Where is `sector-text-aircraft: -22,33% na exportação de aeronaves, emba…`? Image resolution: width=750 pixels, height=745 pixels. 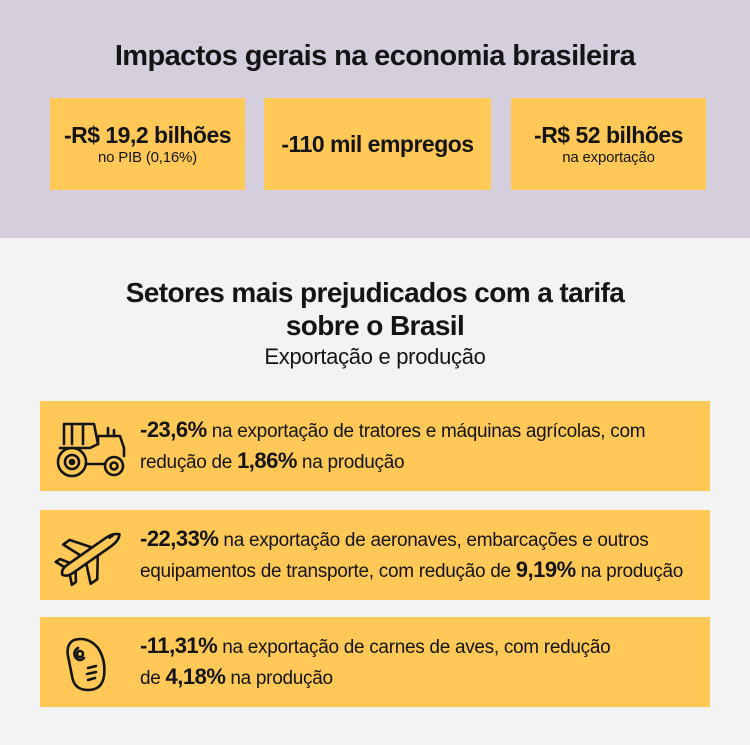 sector-text-aircraft: -22,33% na exportação de aeronaves, emba… is located at coordinates (412, 554).